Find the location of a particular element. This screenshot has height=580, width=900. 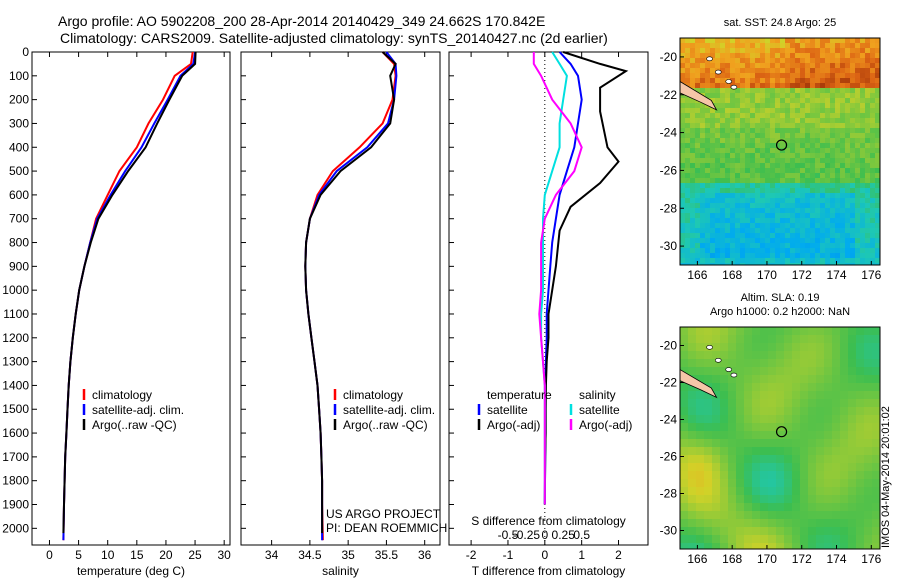

x-tick-label: 36 is located at coordinates (425, 555).